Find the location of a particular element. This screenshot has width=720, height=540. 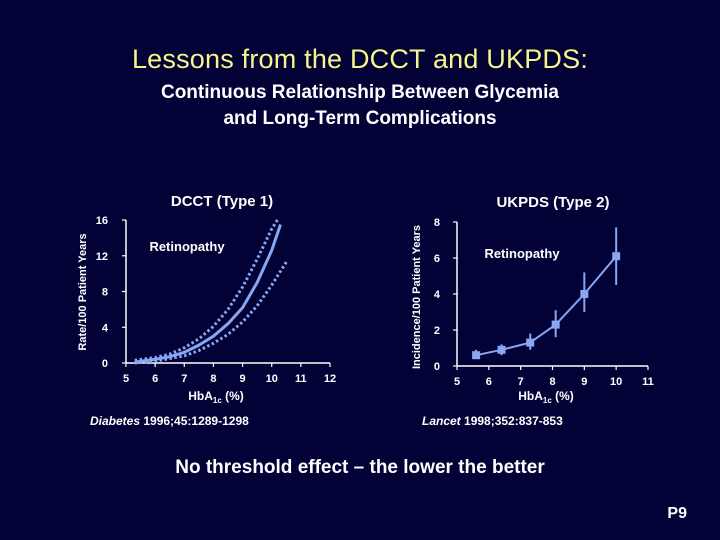

subtitle-line-1: Continuous Relationship Between Glycemia is located at coordinates (359, 92).